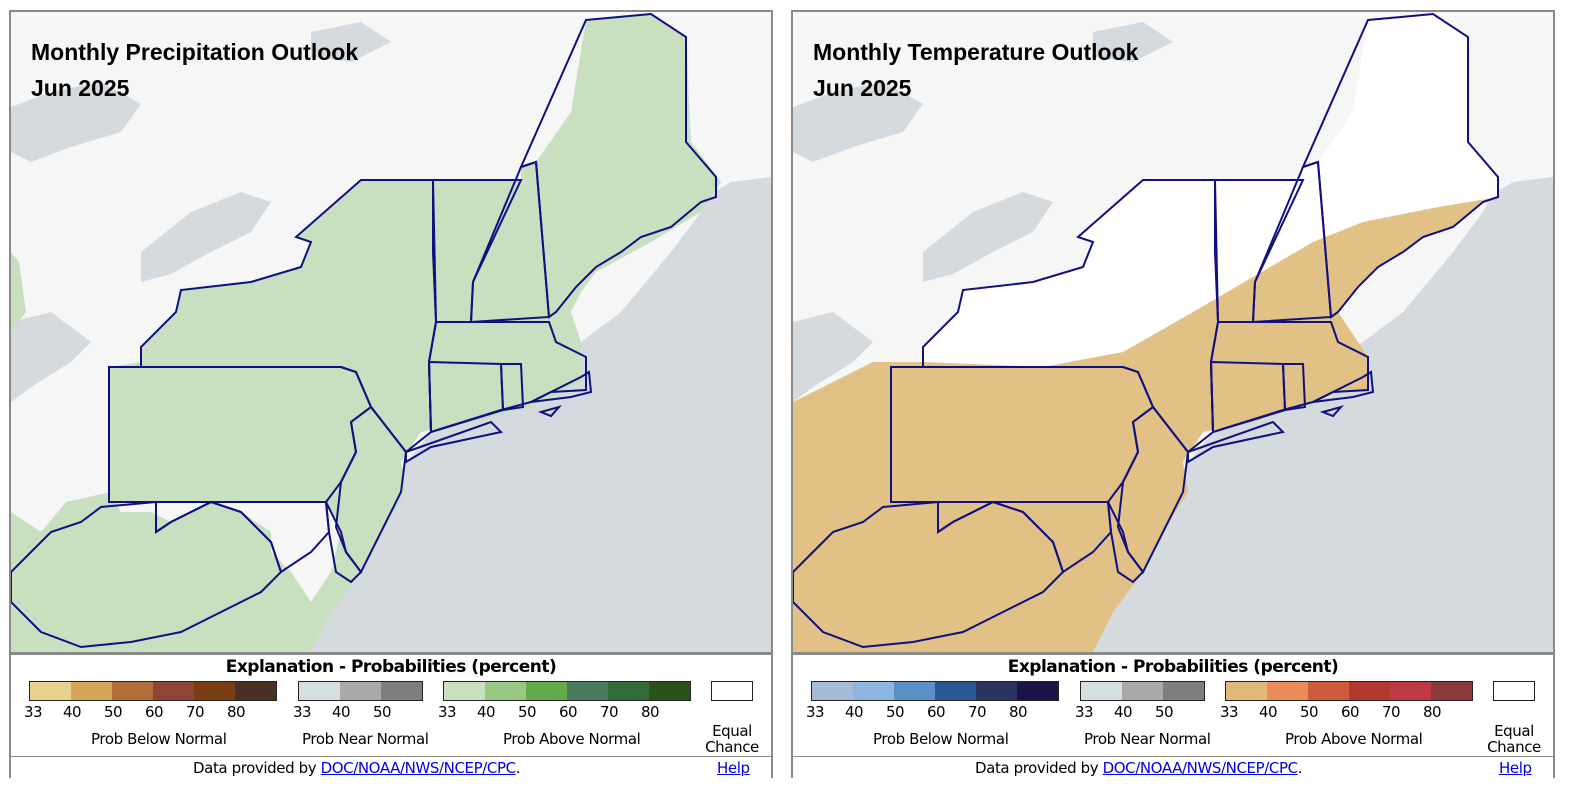 This screenshot has height=794, width=1574. Describe the element at coordinates (976, 52) in the screenshot. I see `map-title: Monthly Temperature Outlook` at that location.